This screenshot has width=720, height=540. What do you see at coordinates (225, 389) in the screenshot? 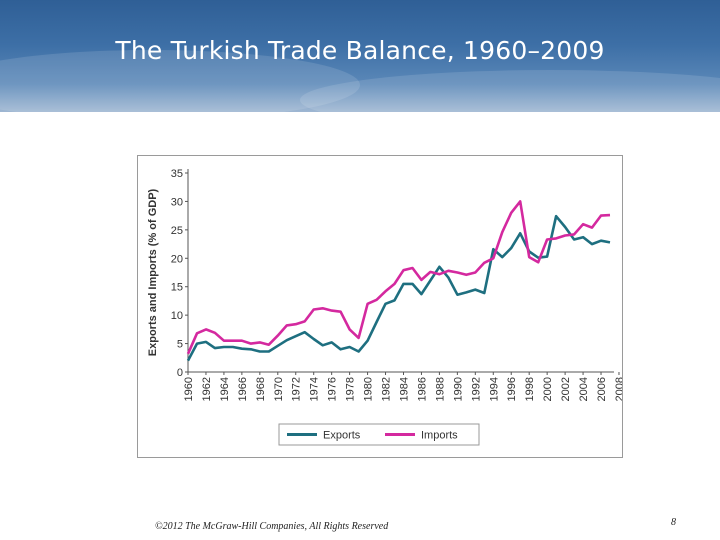
I see `x-tick-label: 1964` at bounding box center [225, 389].